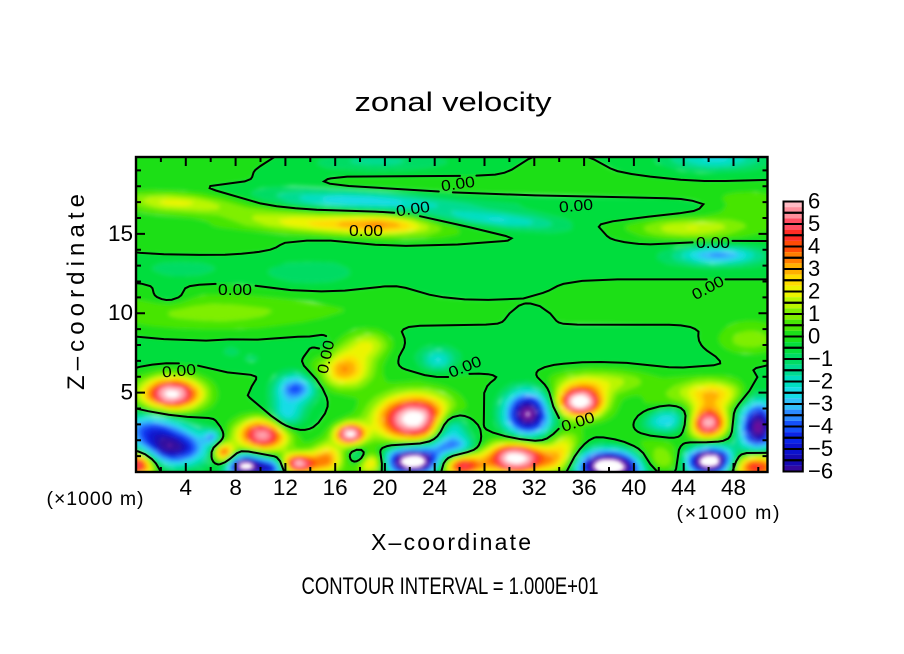 The width and height of the screenshot is (904, 654). Describe the element at coordinates (384, 487) in the screenshot. I see `svg-text: 20` at that location.